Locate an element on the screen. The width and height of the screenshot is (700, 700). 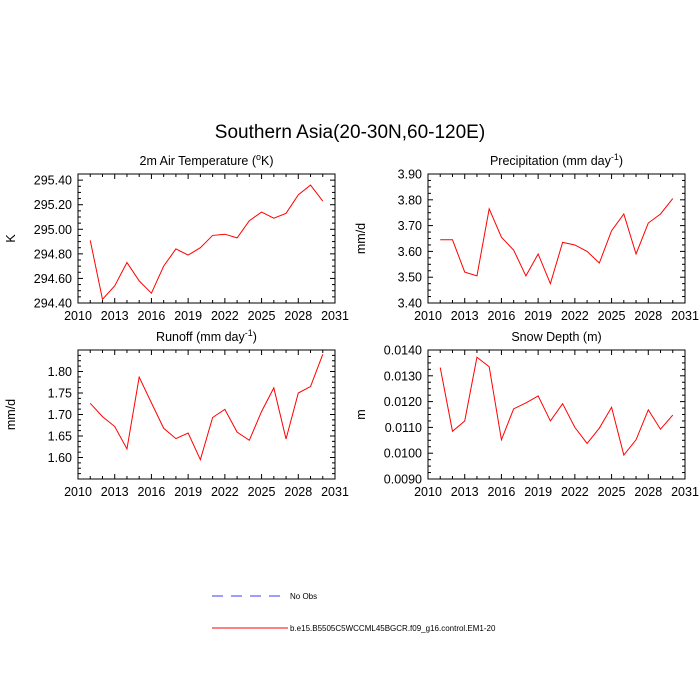
panel-title: Snow Depth (m) is located at coordinates (556, 337).